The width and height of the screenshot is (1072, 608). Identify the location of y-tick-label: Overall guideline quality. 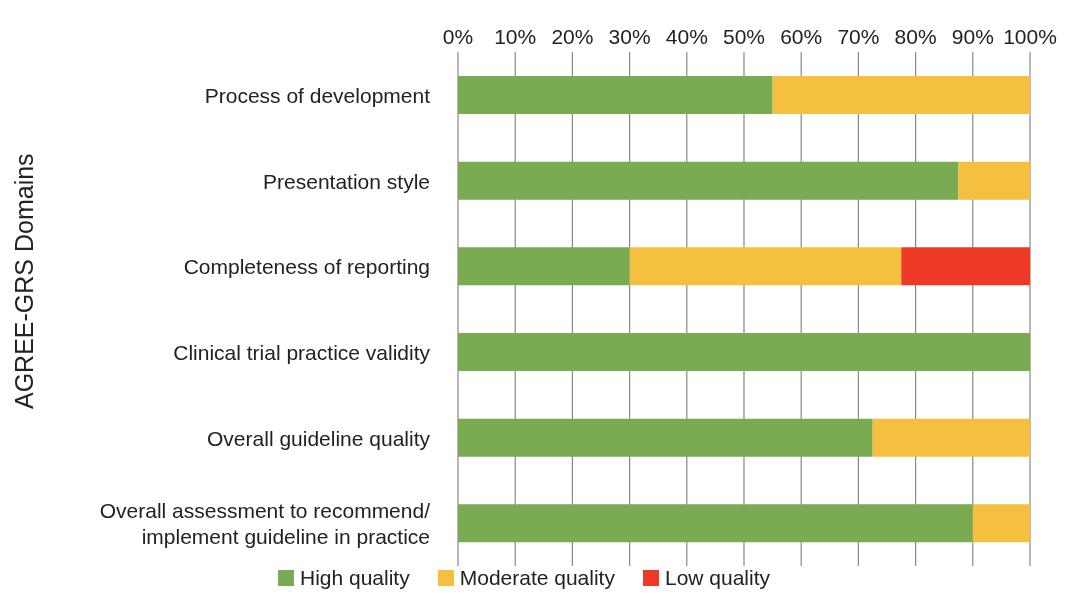
(319, 437).